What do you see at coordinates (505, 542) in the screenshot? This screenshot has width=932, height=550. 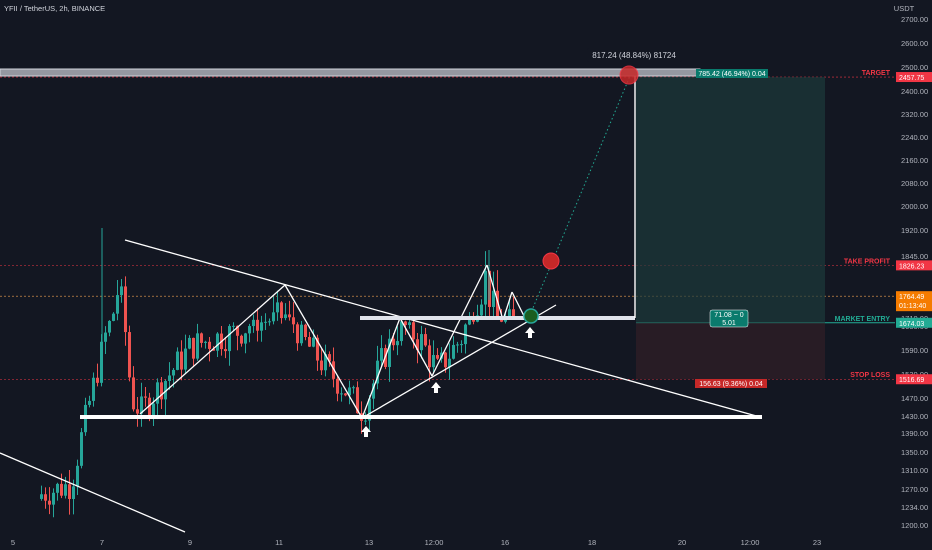 I see `x-tick-label: 16` at bounding box center [505, 542].